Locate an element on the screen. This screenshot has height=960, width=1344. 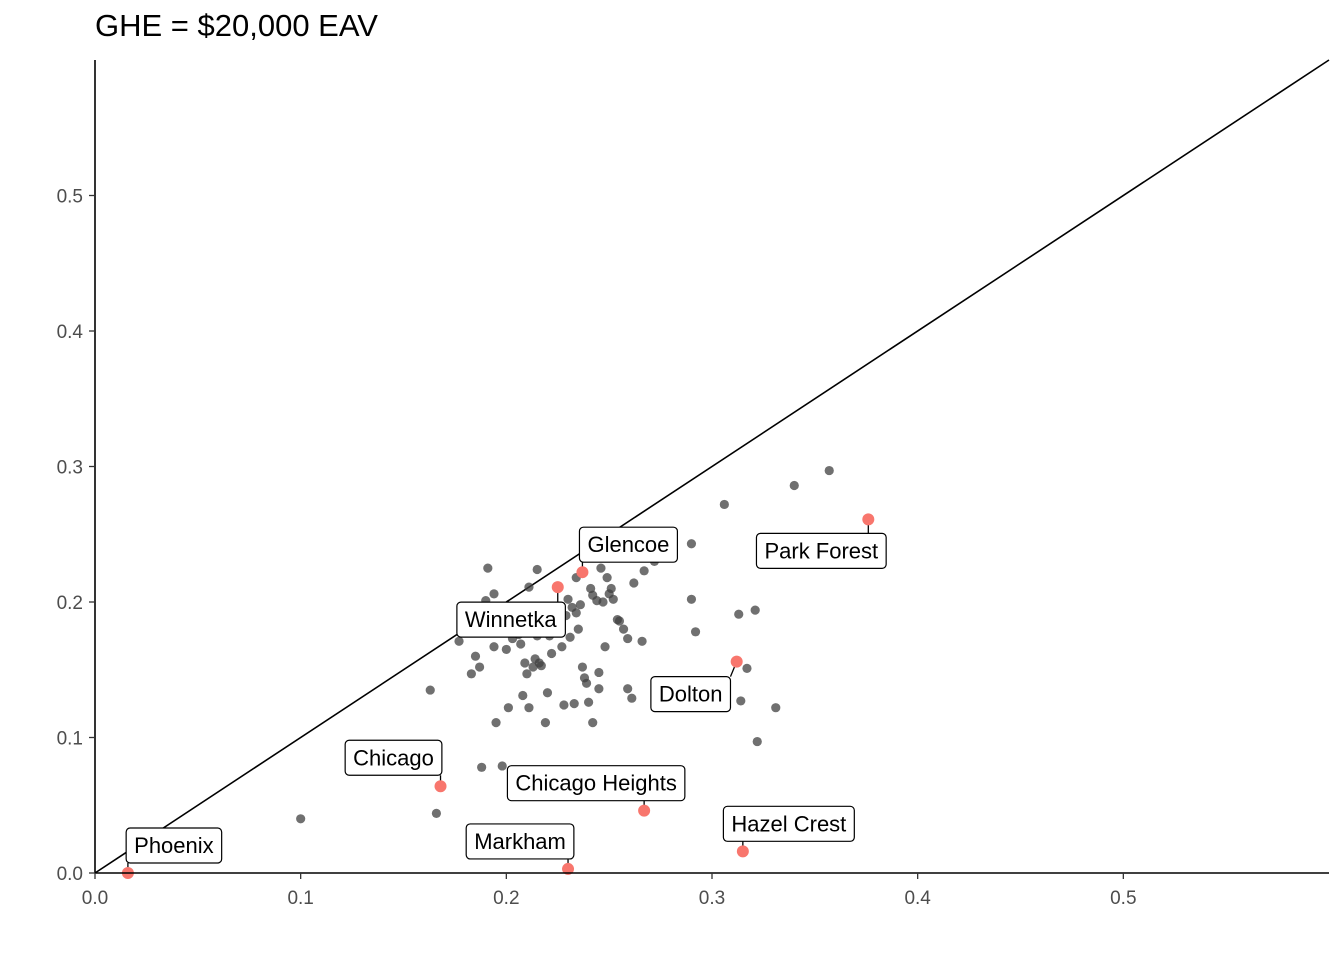
callout-box-winnetka is located at coordinates (511, 619).